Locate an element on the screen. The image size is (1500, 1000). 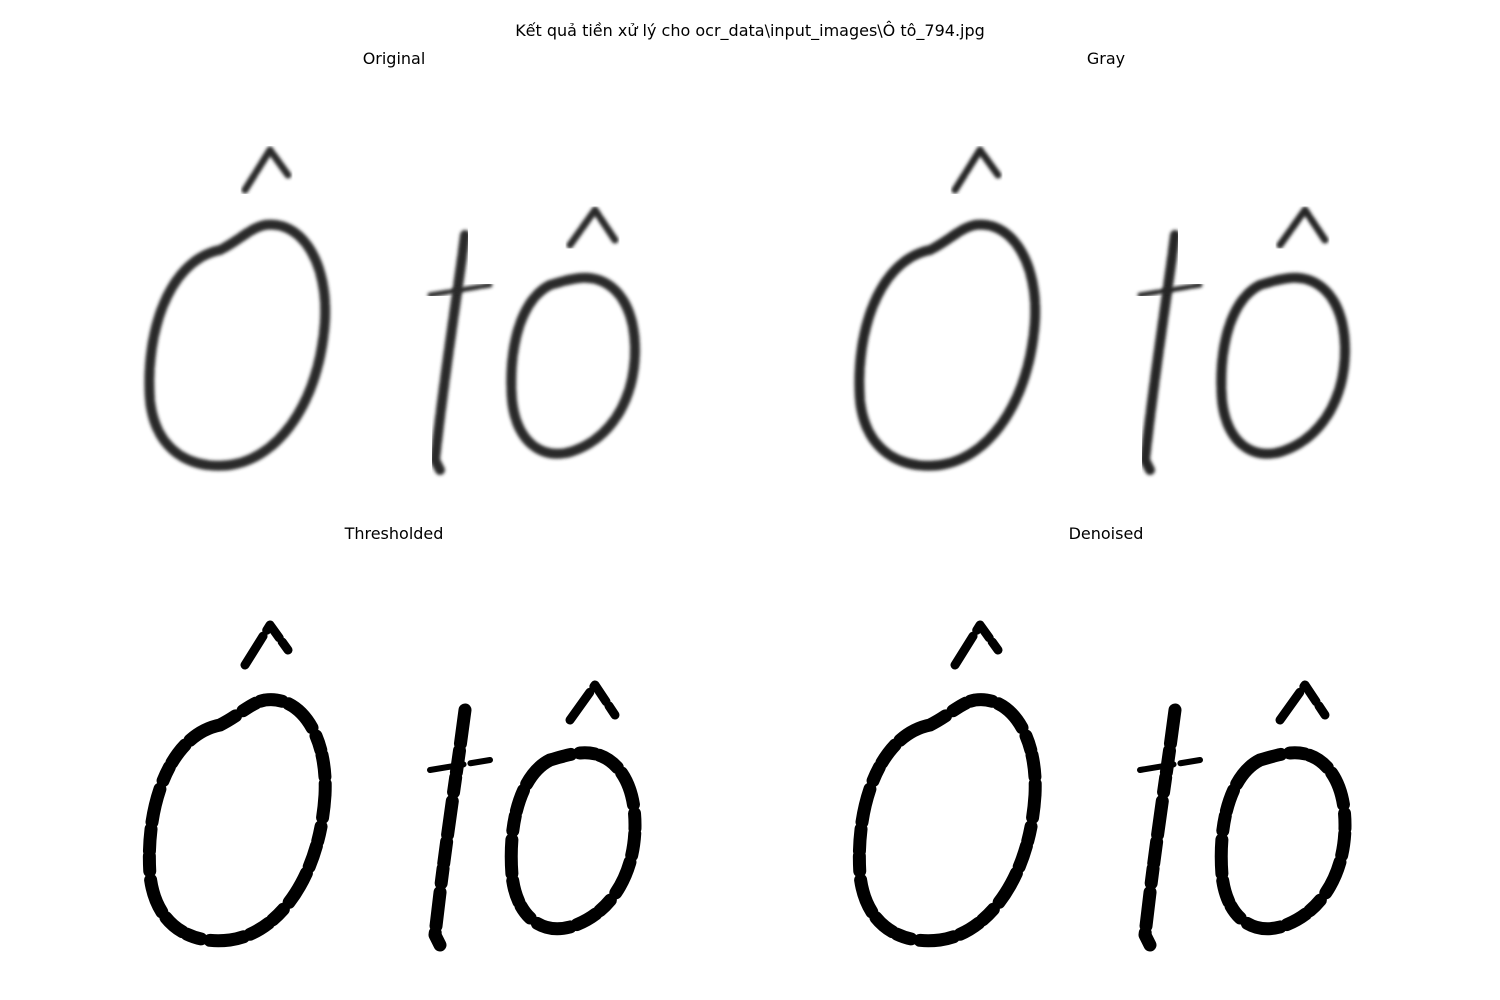
handwriting-image-thresholded is located at coordinates (392, 786).